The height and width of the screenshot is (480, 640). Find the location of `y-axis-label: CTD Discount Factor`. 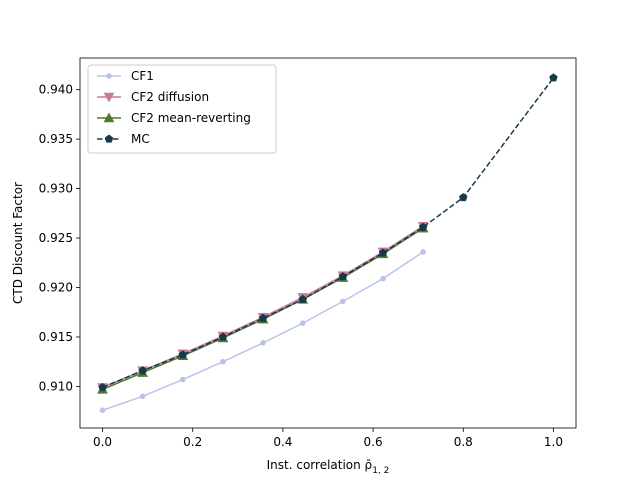

y-axis-label: CTD Discount Factor is located at coordinates (18, 243).